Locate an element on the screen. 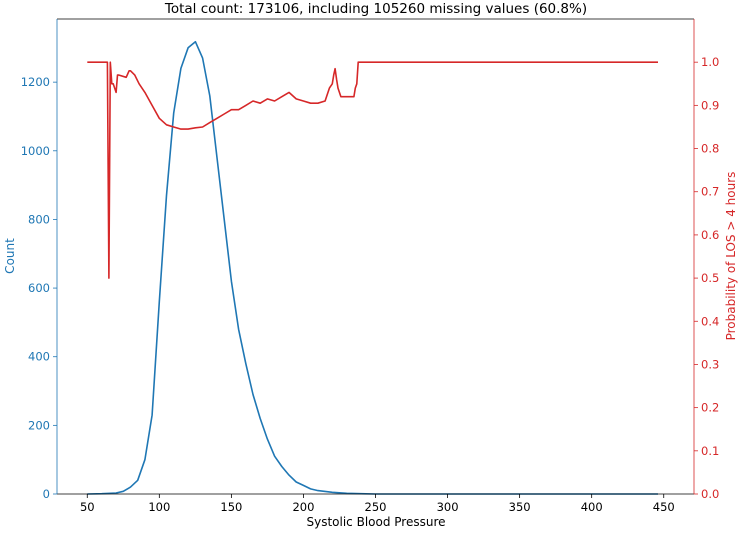 The image size is (740, 534). x-tick-label: 200 is located at coordinates (303, 507).